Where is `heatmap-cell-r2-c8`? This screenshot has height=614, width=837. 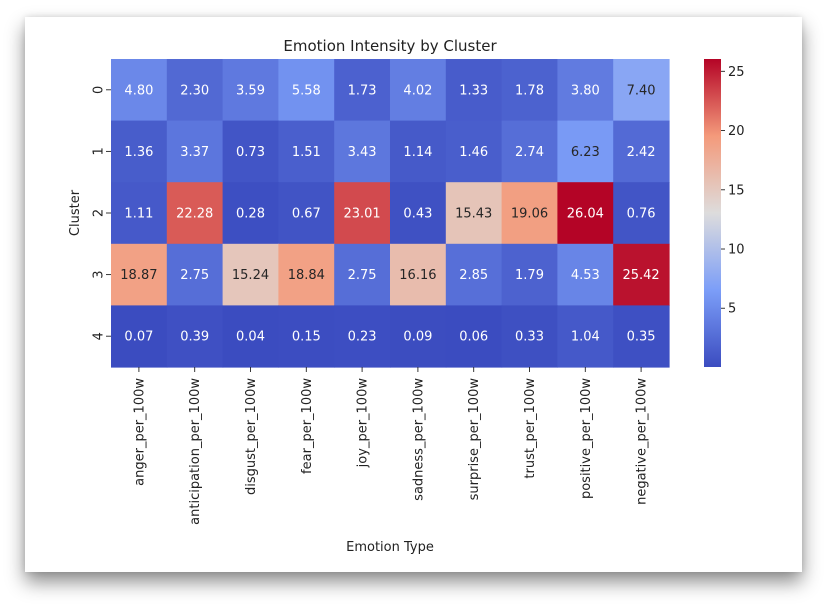
heatmap-cell-r2-c8 is located at coordinates (585, 213).